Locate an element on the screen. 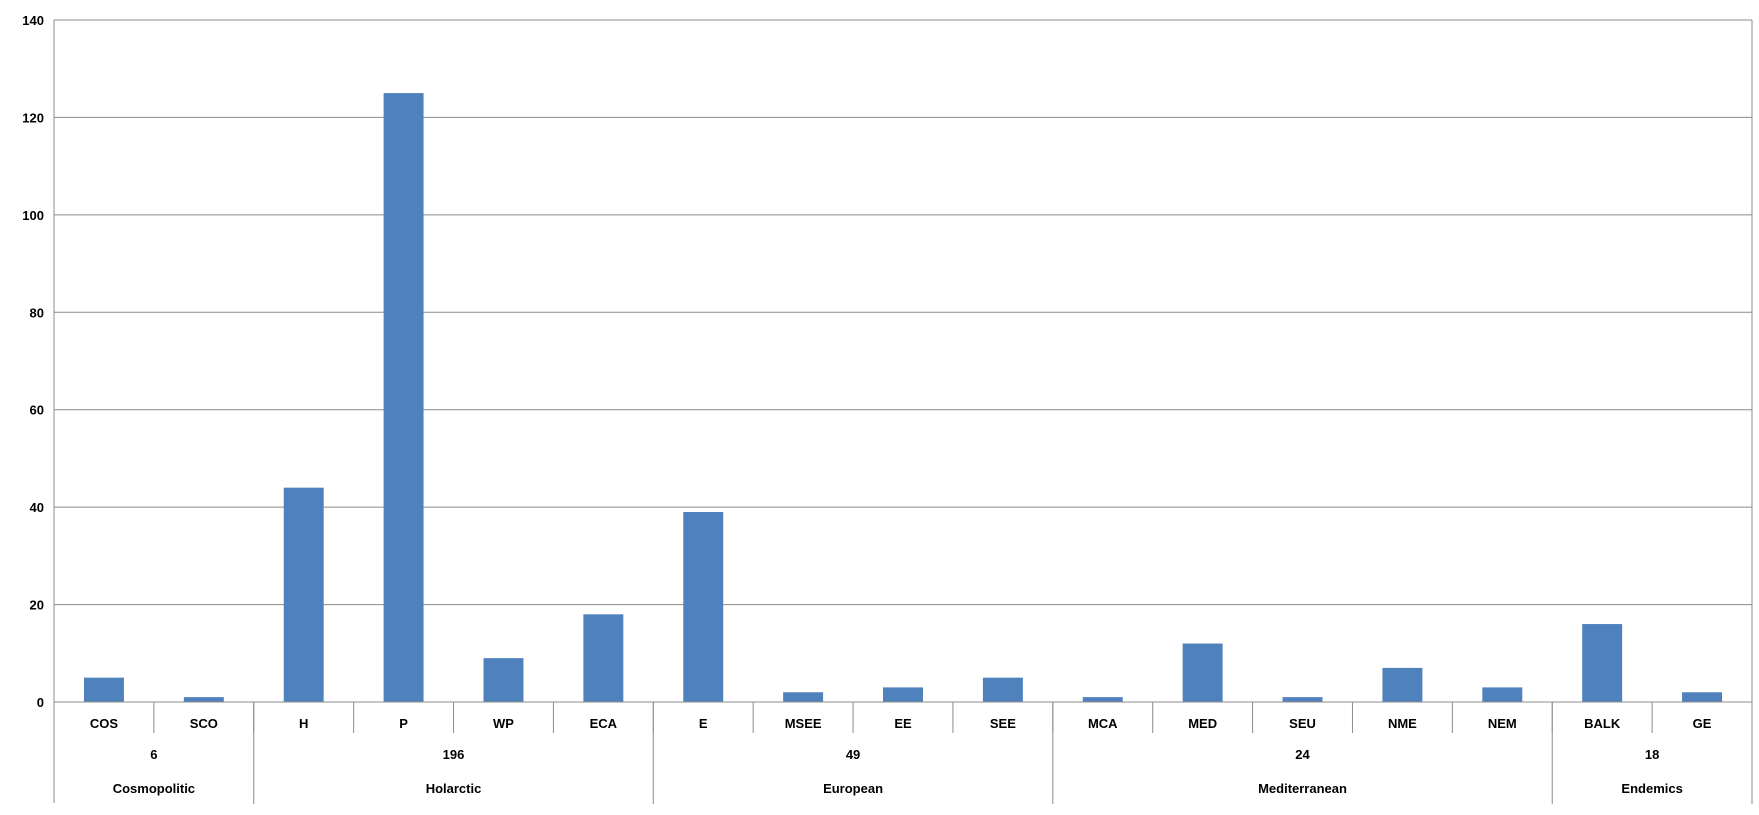 The image size is (1759, 815). category-label: SEE is located at coordinates (1003, 723).